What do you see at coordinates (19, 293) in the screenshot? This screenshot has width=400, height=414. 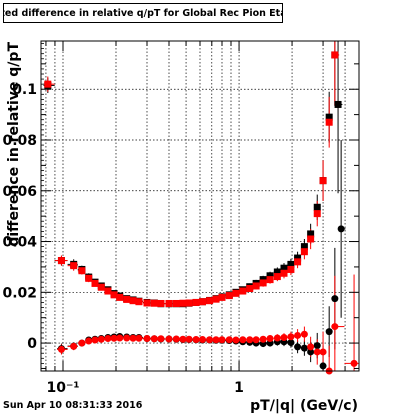 I see `y-tick-label: 0.02` at bounding box center [19, 293].